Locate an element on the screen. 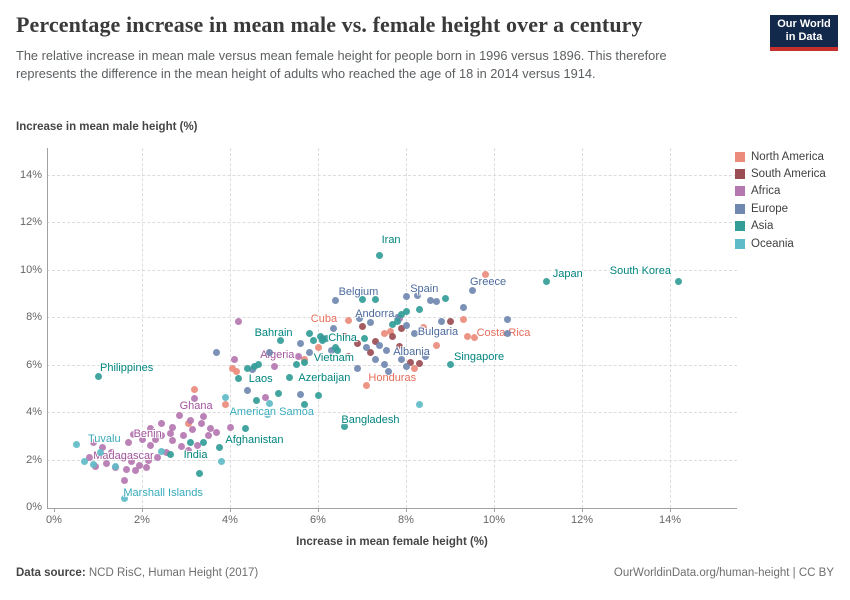  data-point-bahrain is located at coordinates (281, 341).